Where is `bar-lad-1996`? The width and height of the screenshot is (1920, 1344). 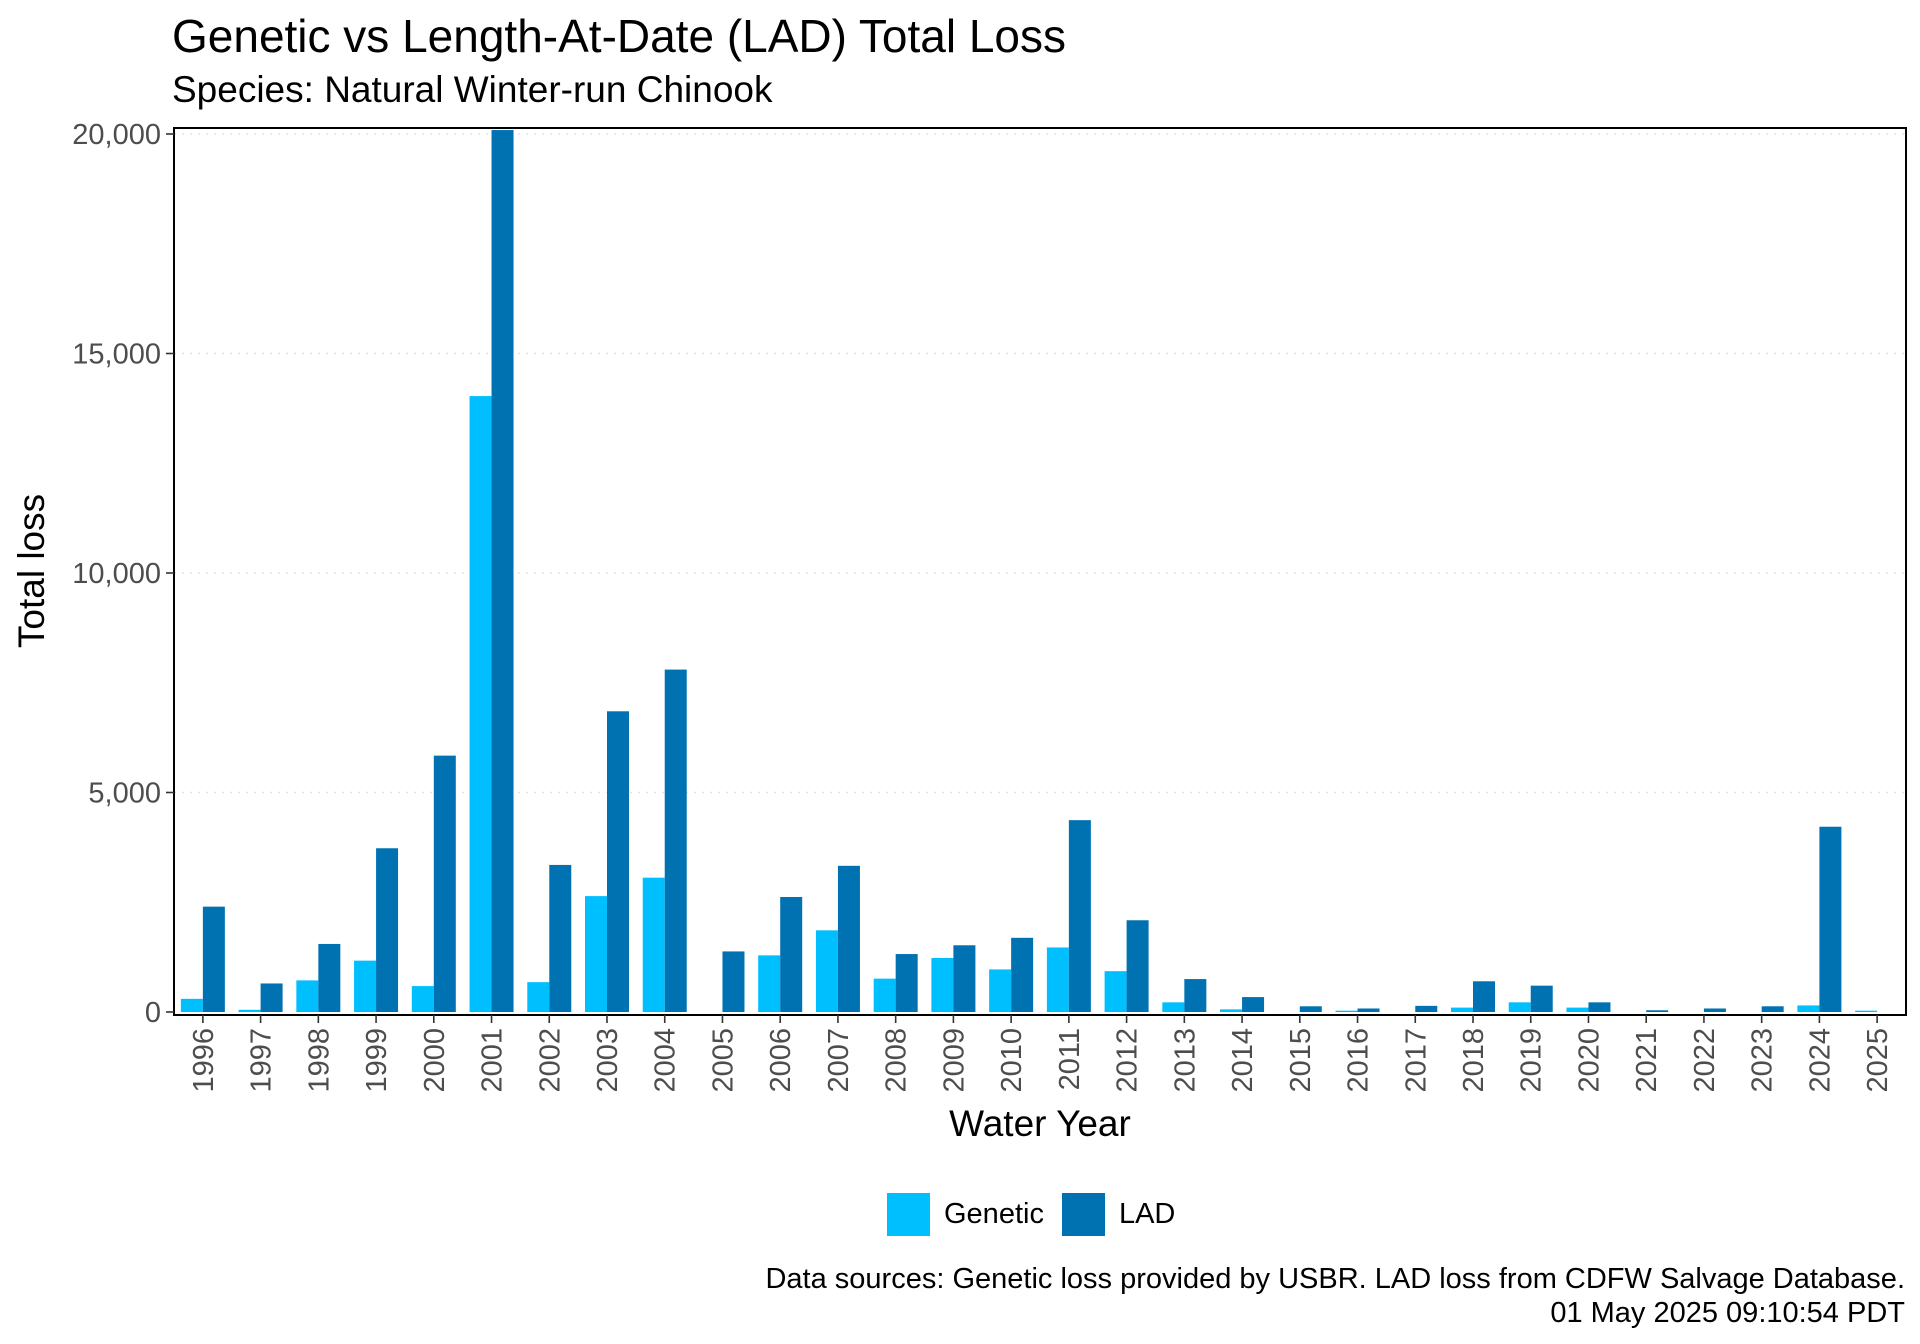
bar-lad-1996 is located at coordinates (213, 959).